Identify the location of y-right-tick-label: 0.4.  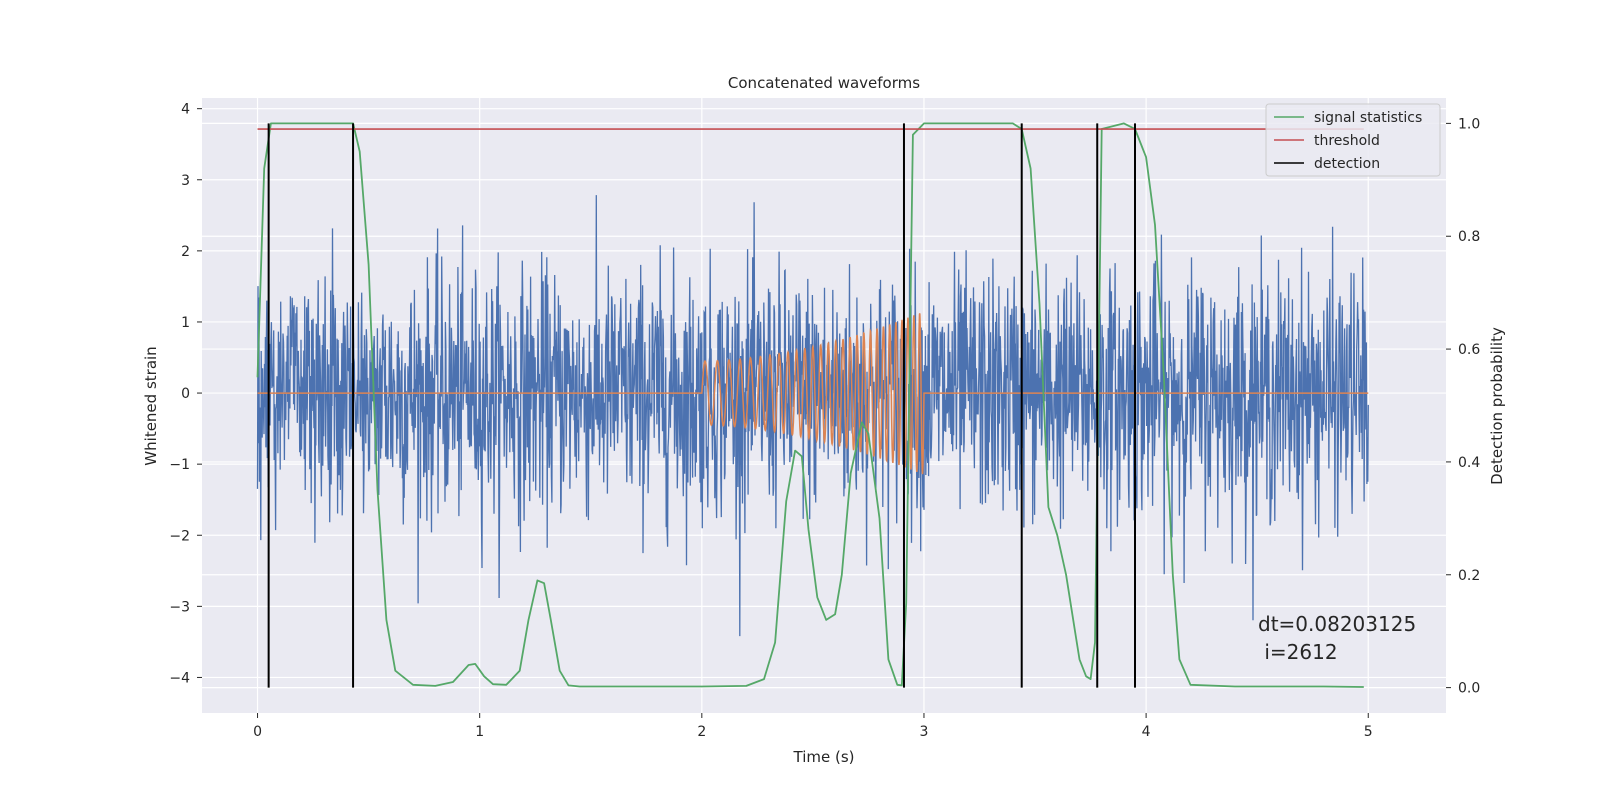
(1469, 463).